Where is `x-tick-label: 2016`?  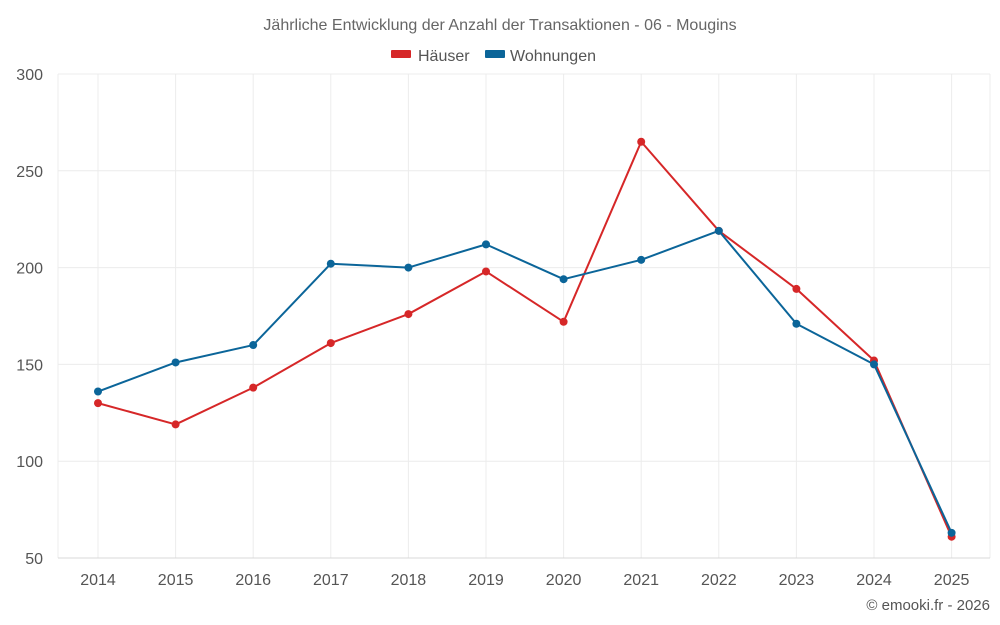
x-tick-label: 2016 is located at coordinates (253, 580).